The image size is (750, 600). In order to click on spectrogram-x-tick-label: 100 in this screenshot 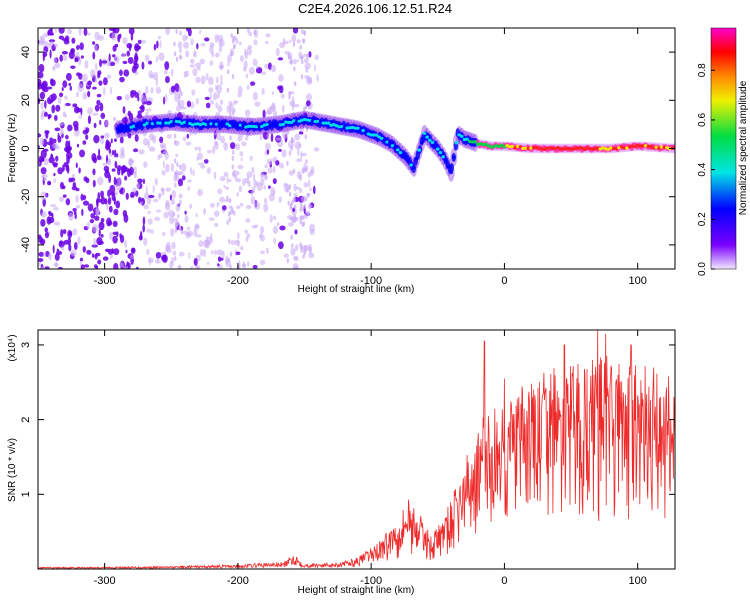, I will do `click(638, 281)`.